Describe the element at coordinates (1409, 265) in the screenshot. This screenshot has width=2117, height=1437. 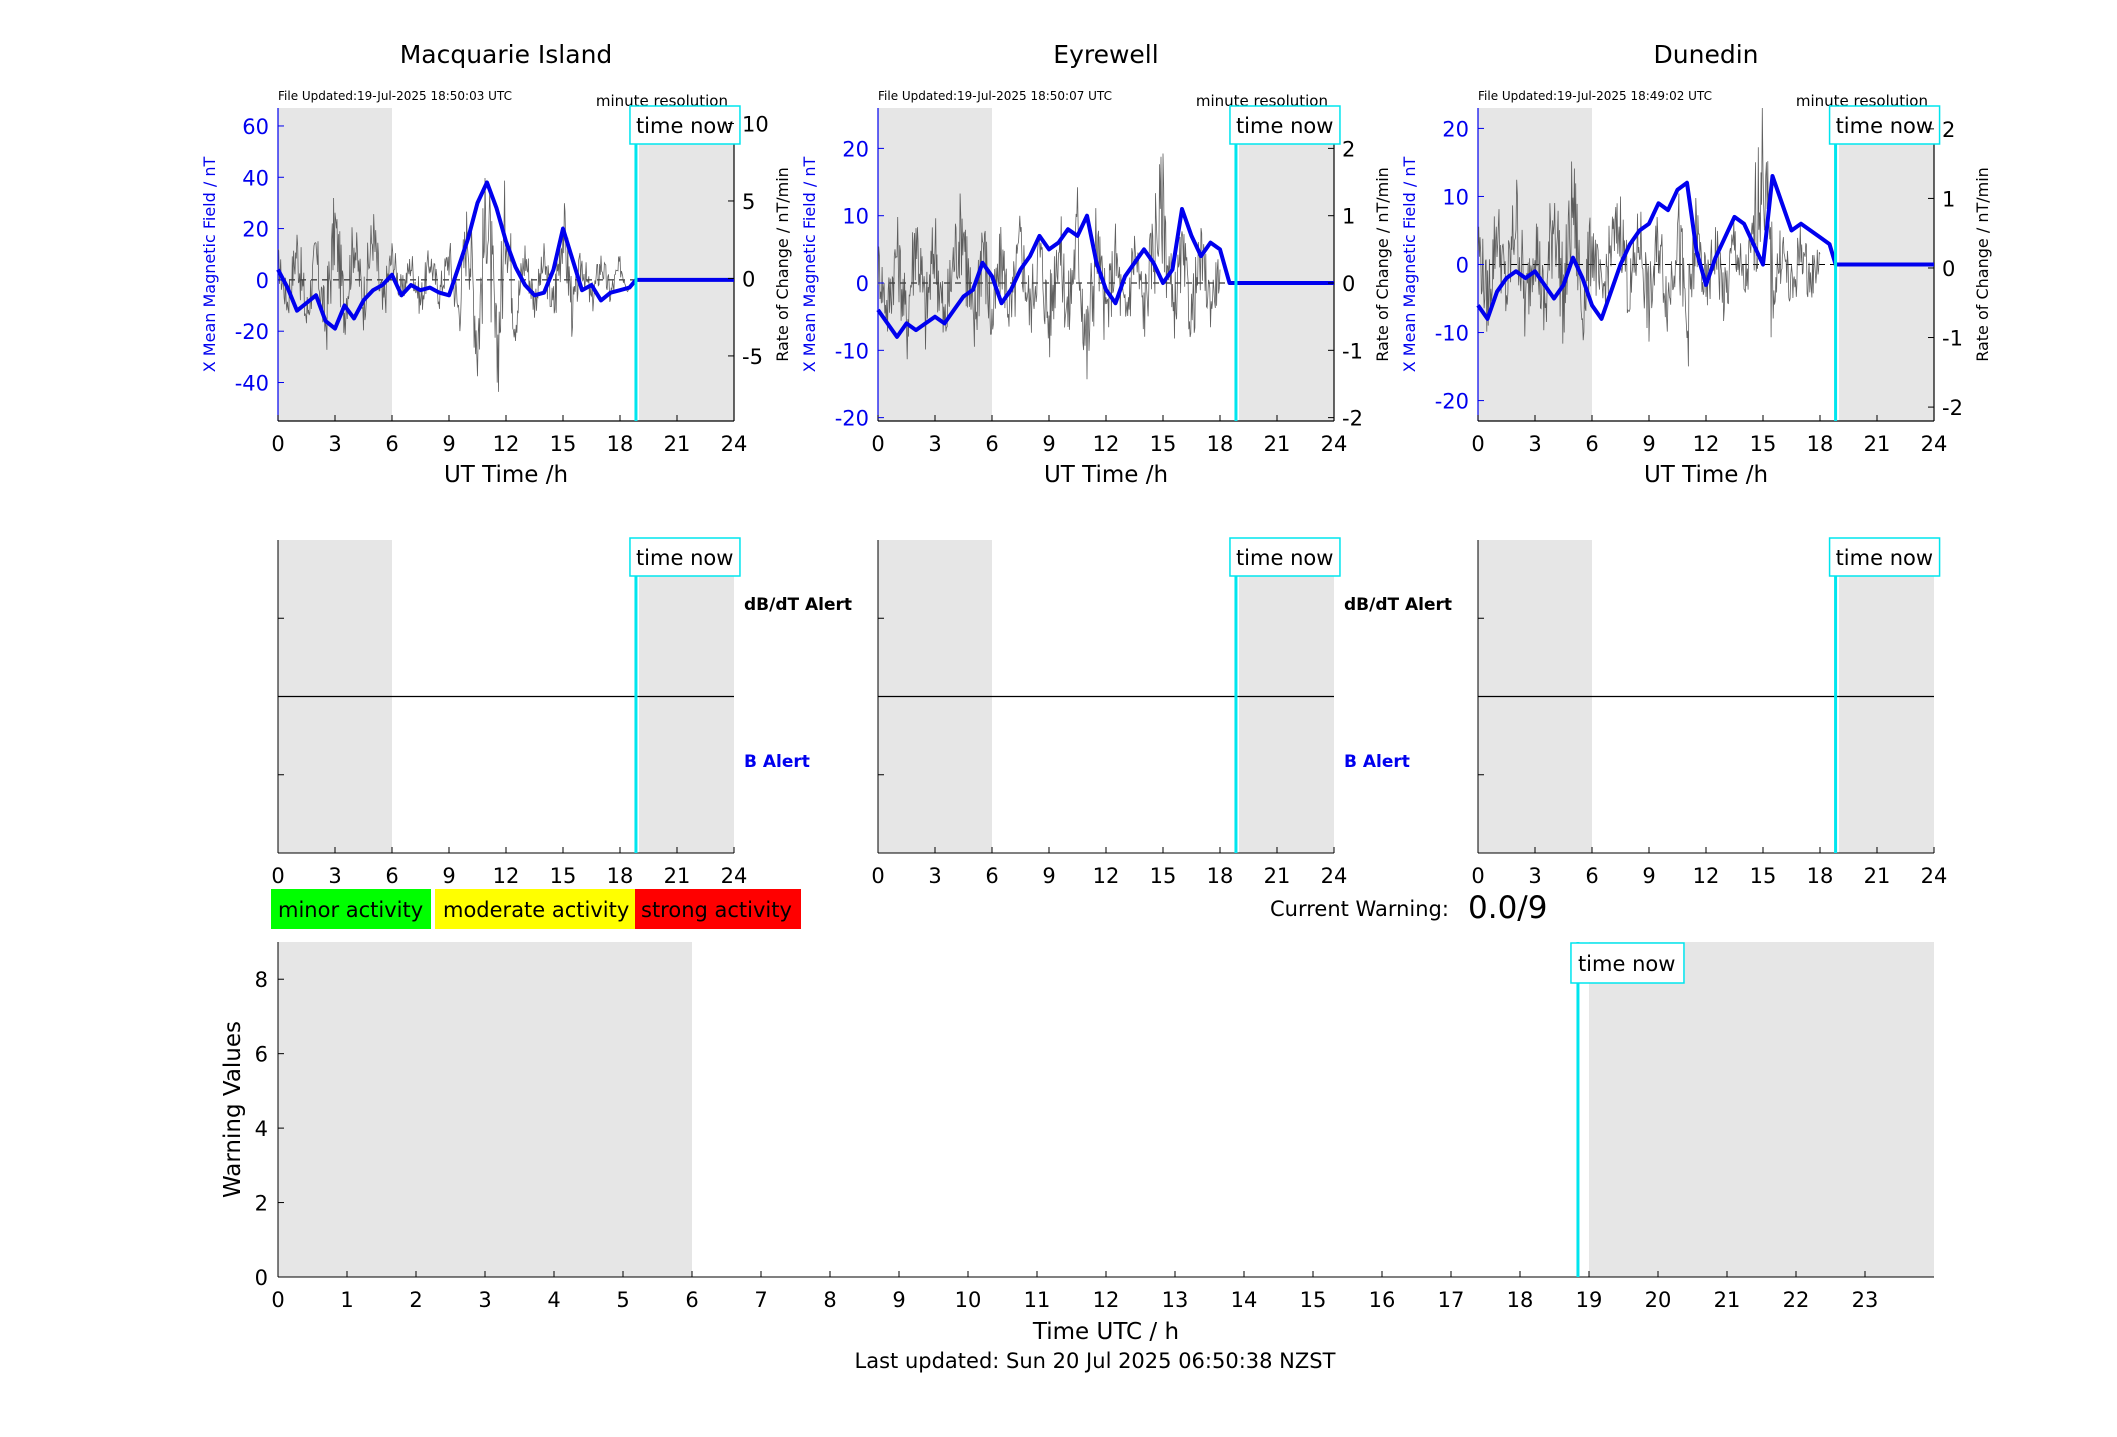
I see `y-left-label: X Mean Magnetic Field / nT` at that location.